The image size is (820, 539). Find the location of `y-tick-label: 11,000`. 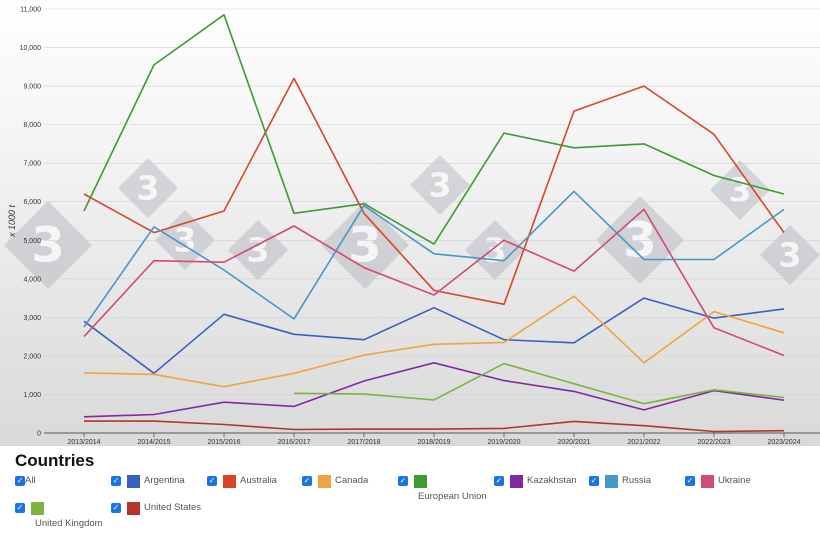

y-tick-label: 11,000 is located at coordinates (30, 10).